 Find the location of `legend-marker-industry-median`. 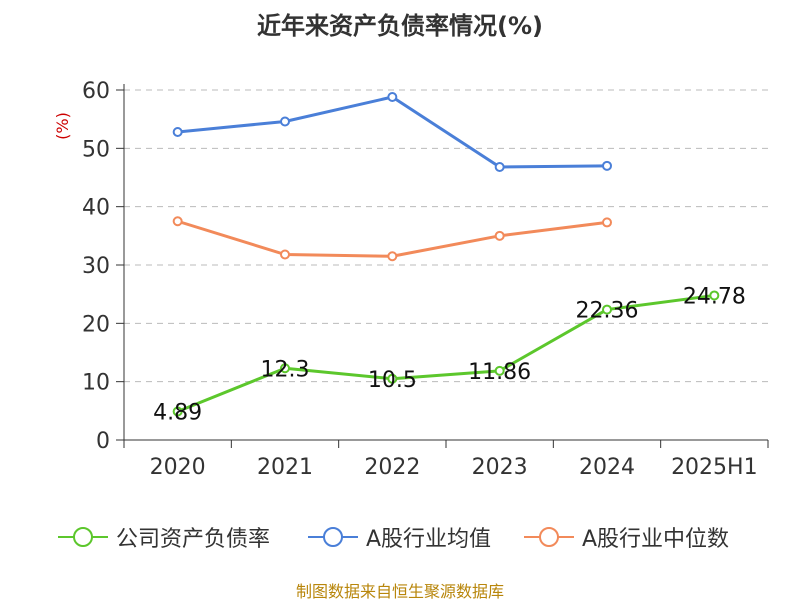

legend-marker-industry-median is located at coordinates (549, 537).